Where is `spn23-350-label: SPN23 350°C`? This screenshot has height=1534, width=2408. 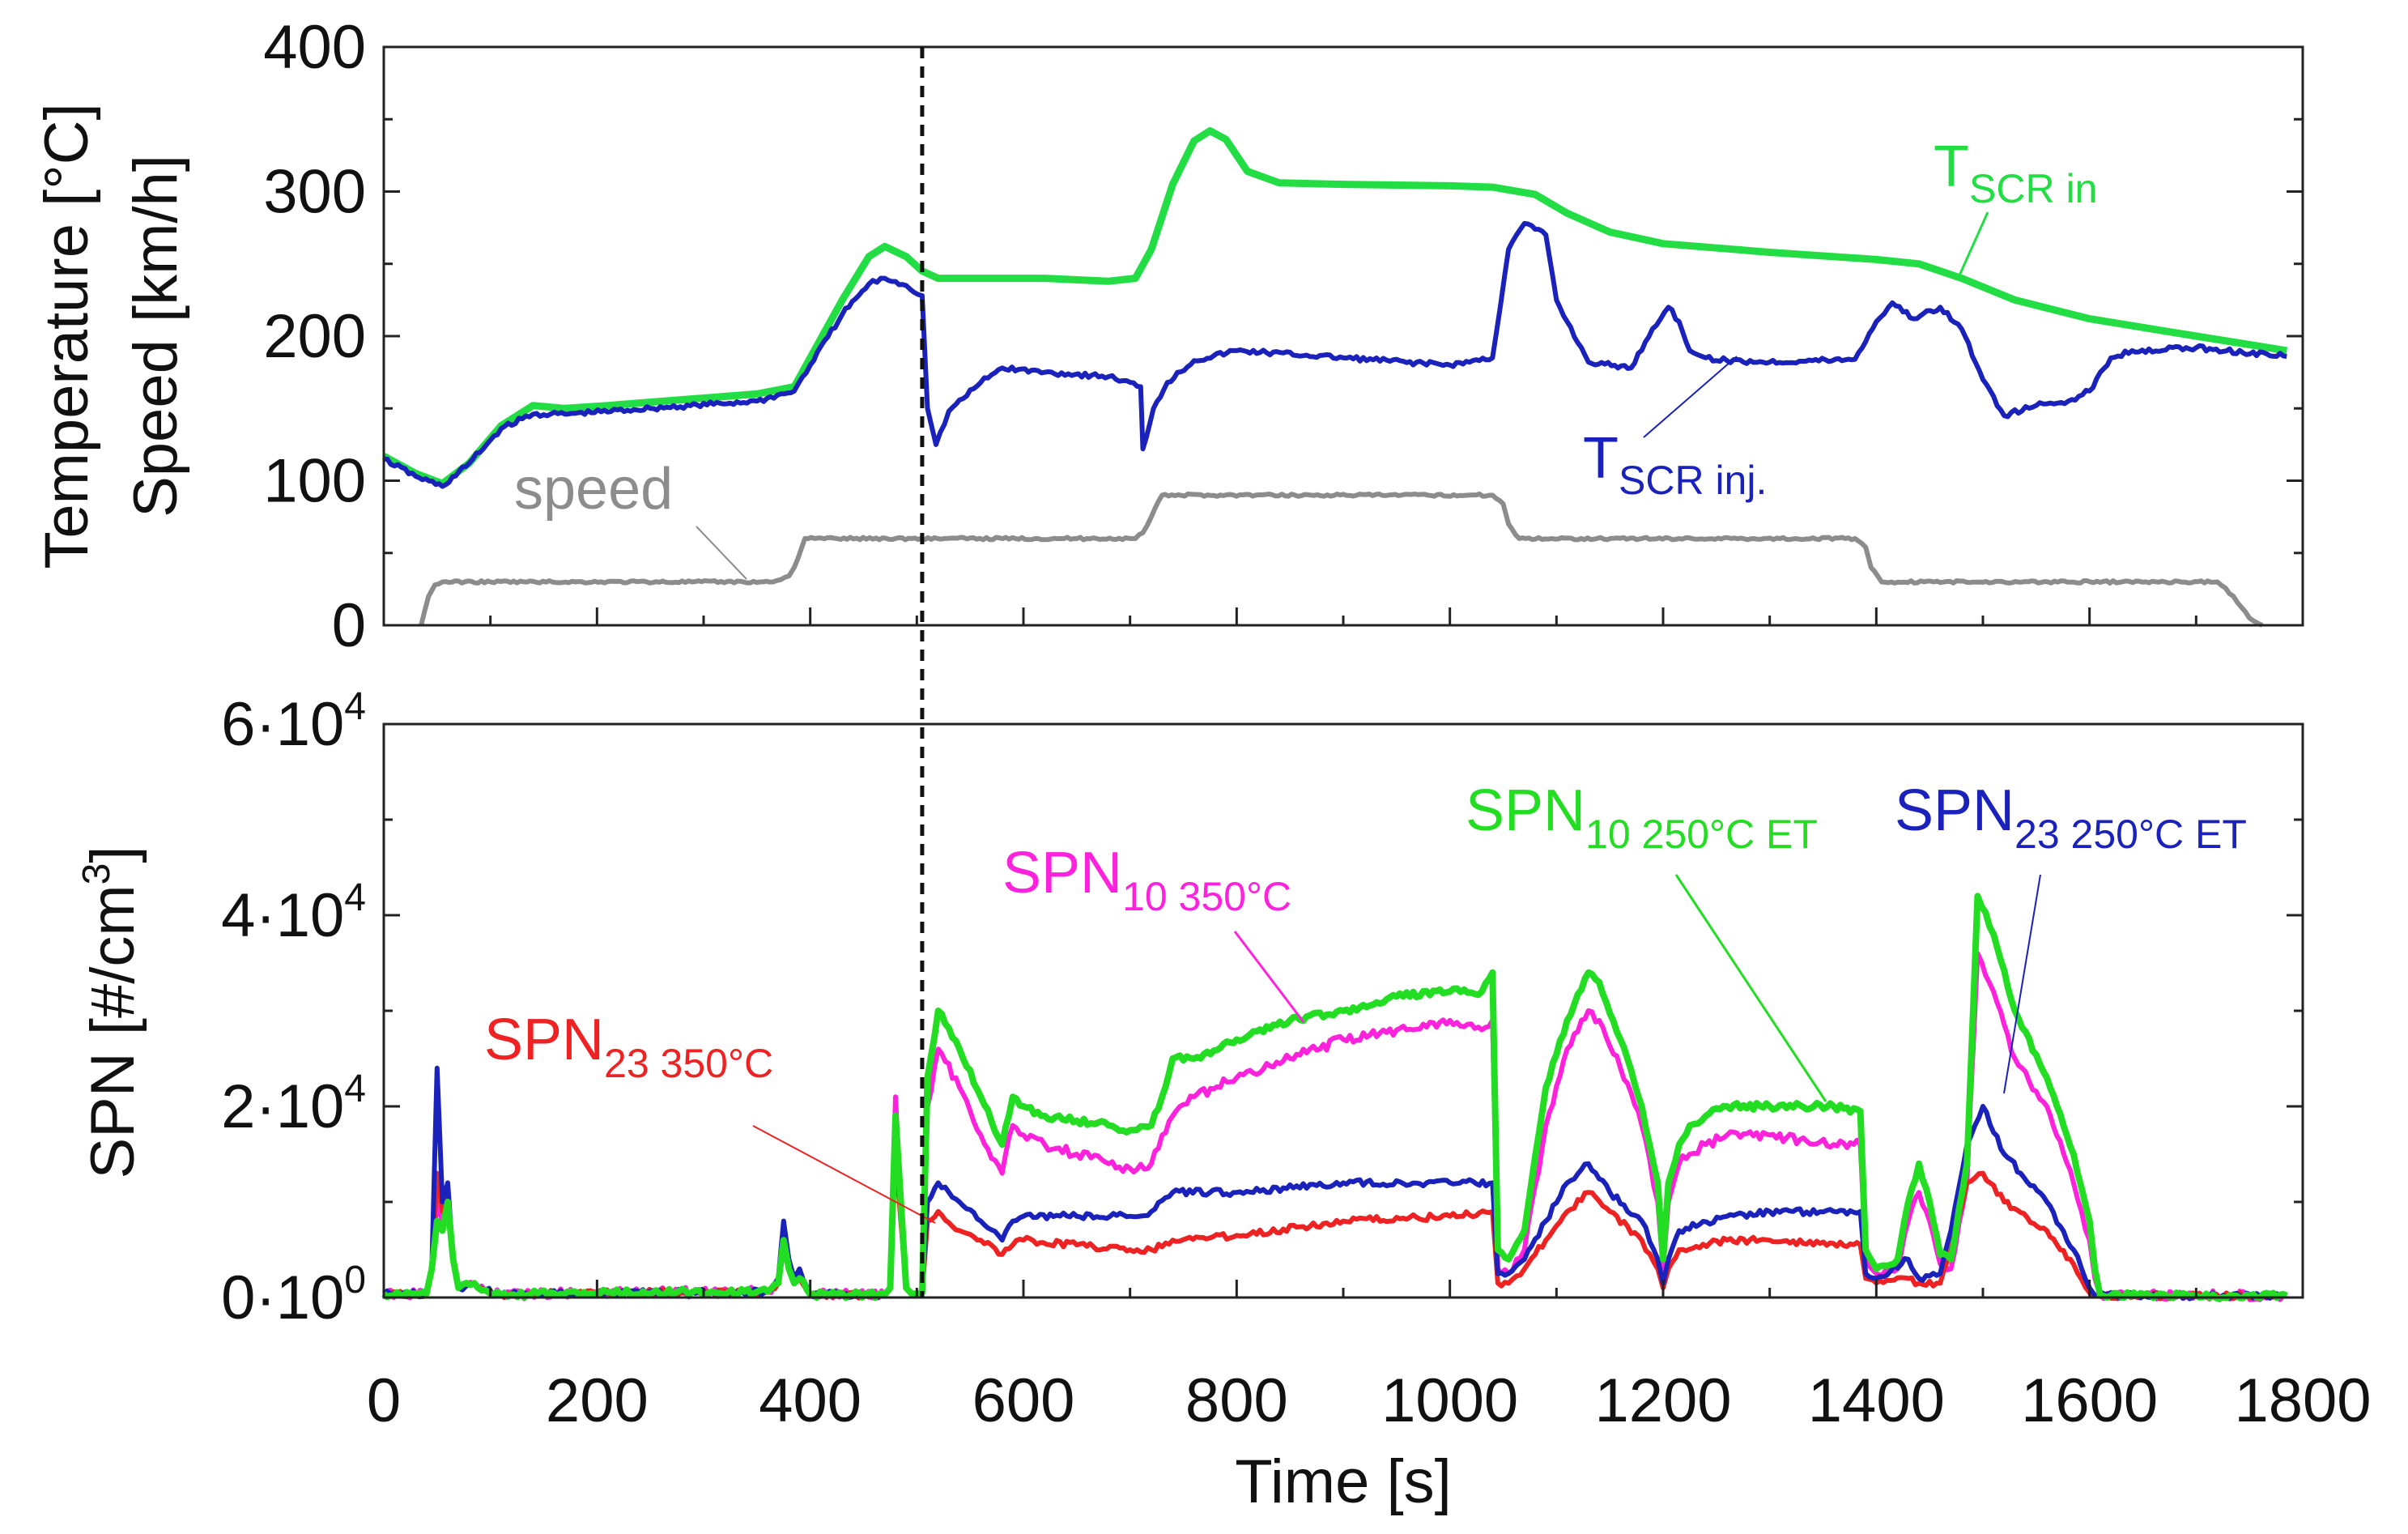
spn23-350-label: SPN23 350°C is located at coordinates (628, 1047).